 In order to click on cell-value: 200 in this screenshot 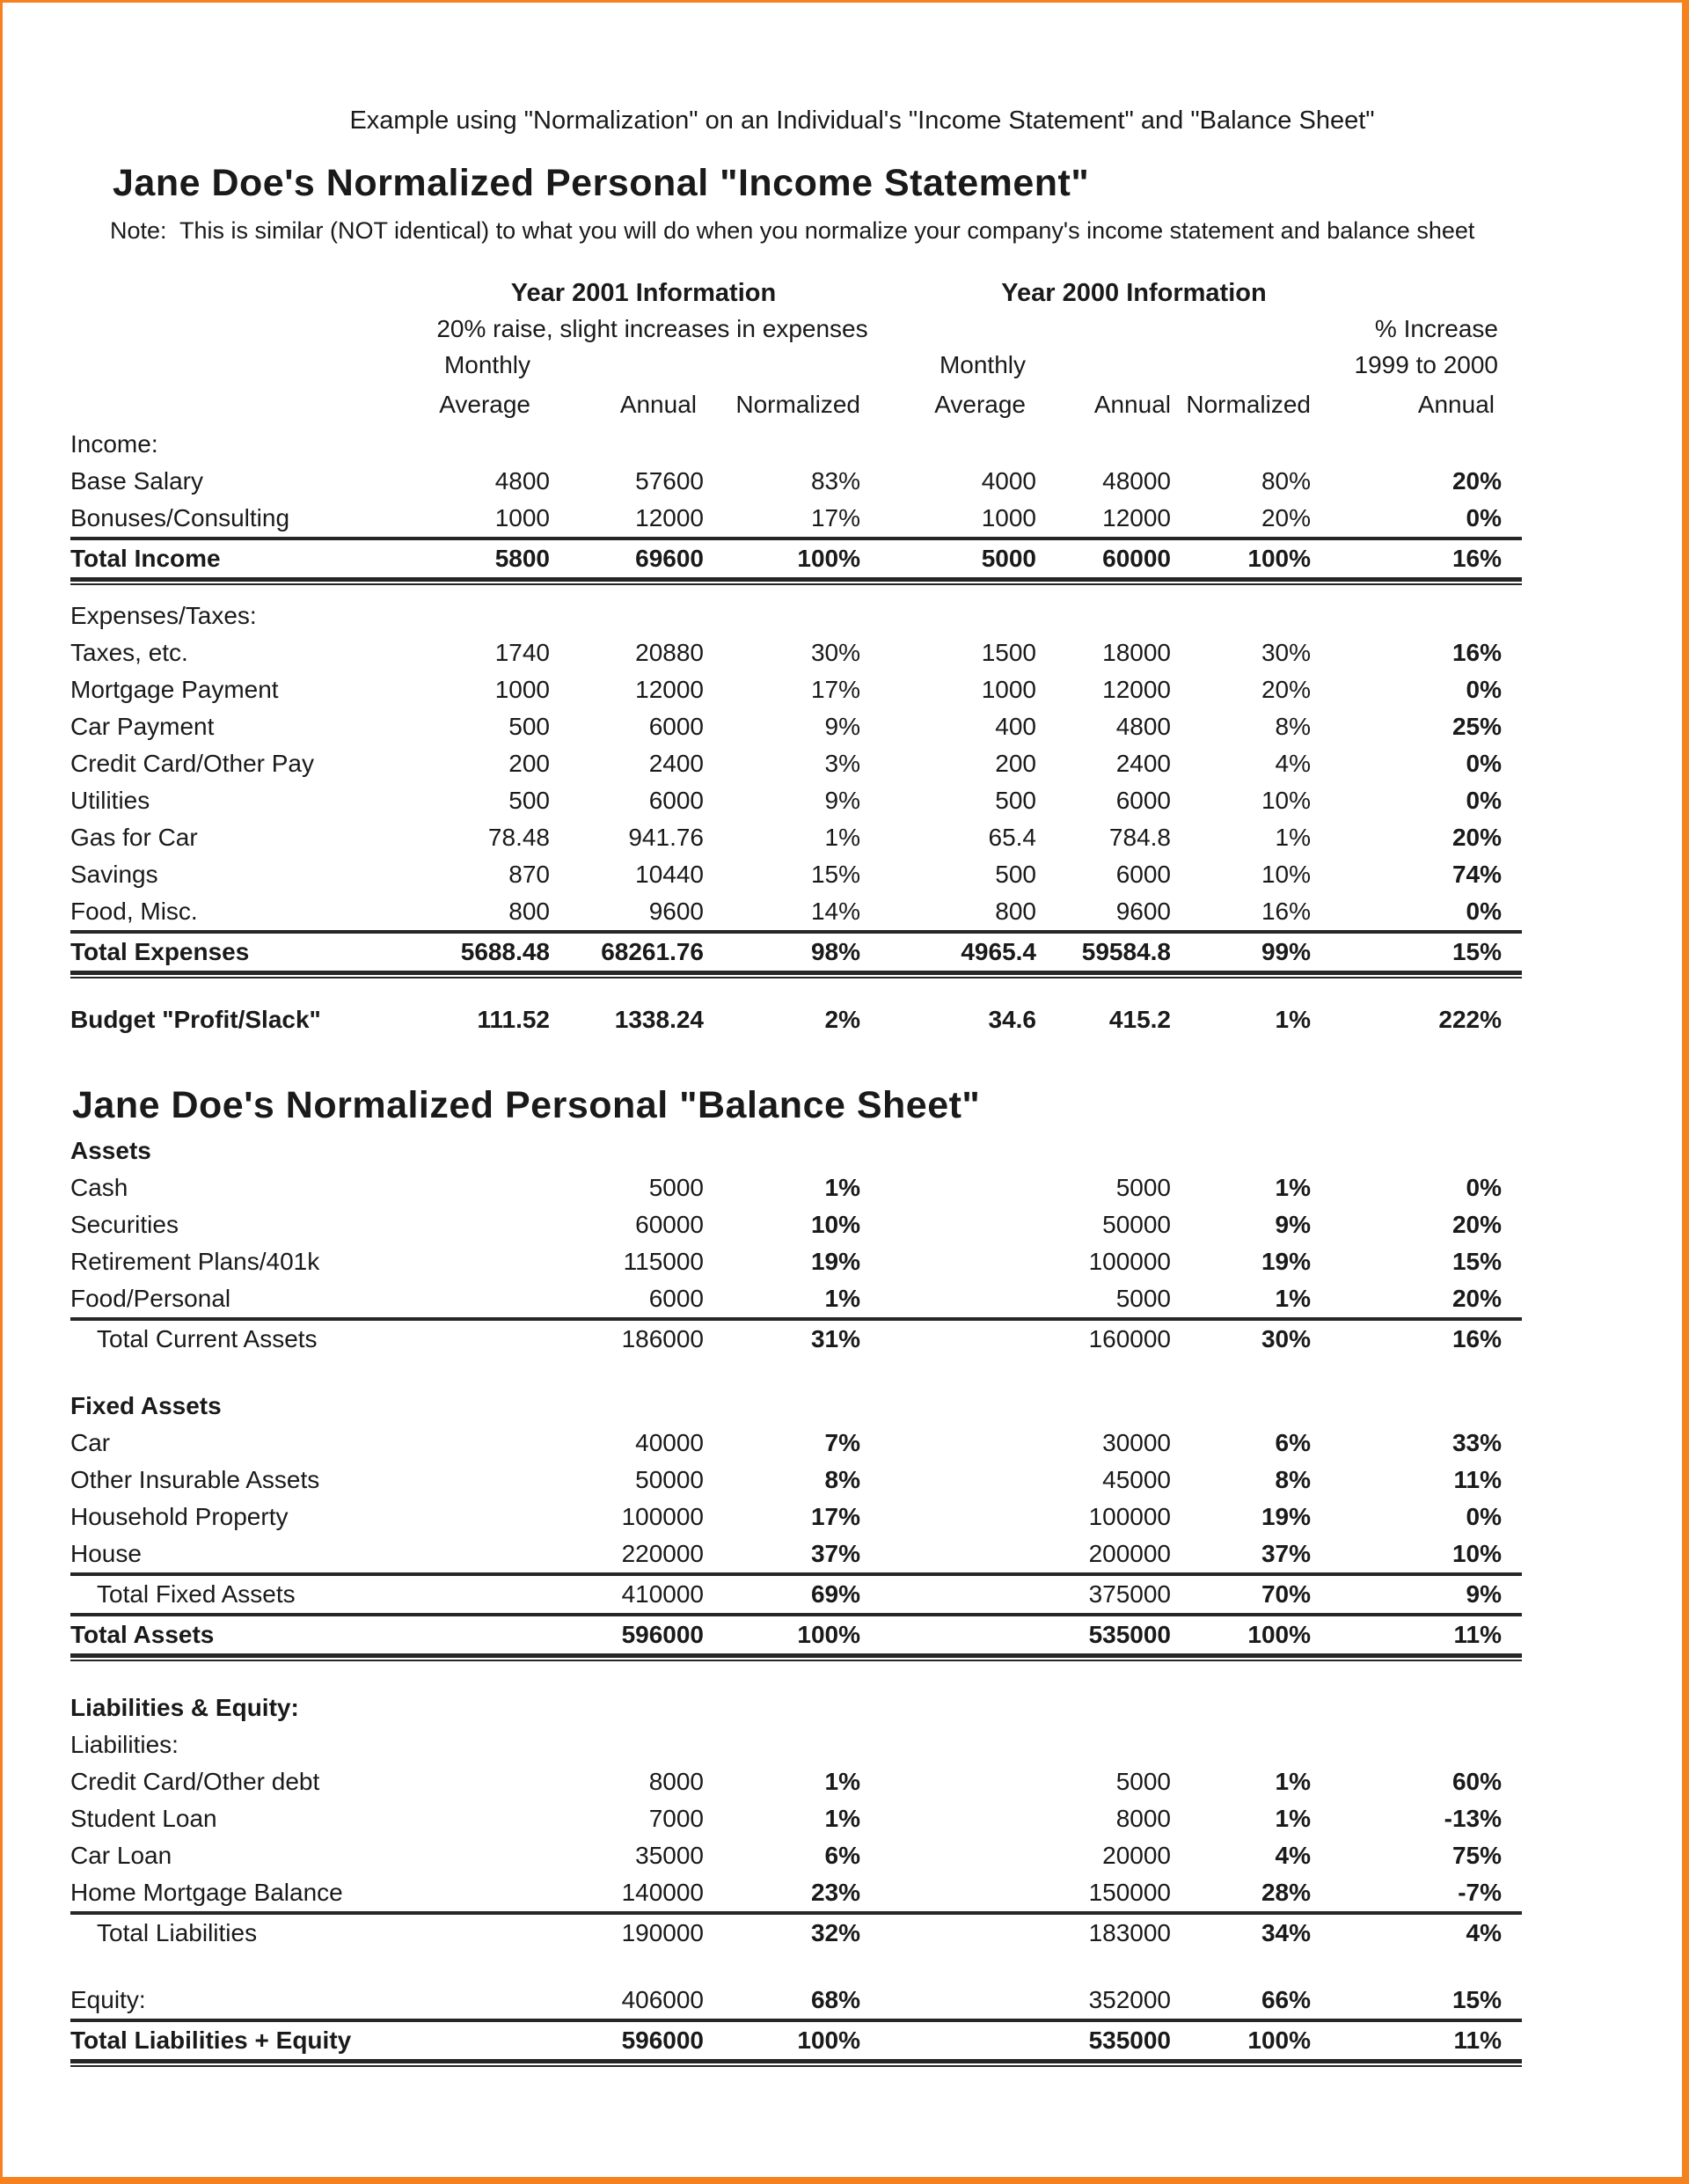, I will do `click(1015, 763)`.